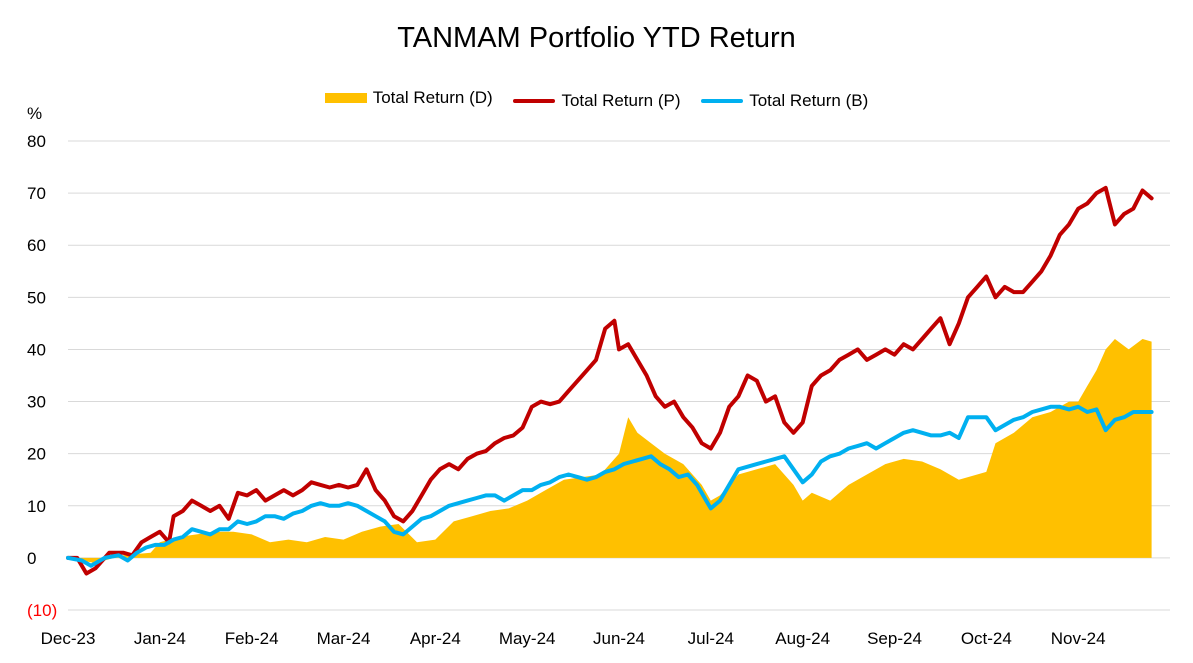 The height and width of the screenshot is (663, 1193). I want to click on legend-swatch-d, so click(345, 98).